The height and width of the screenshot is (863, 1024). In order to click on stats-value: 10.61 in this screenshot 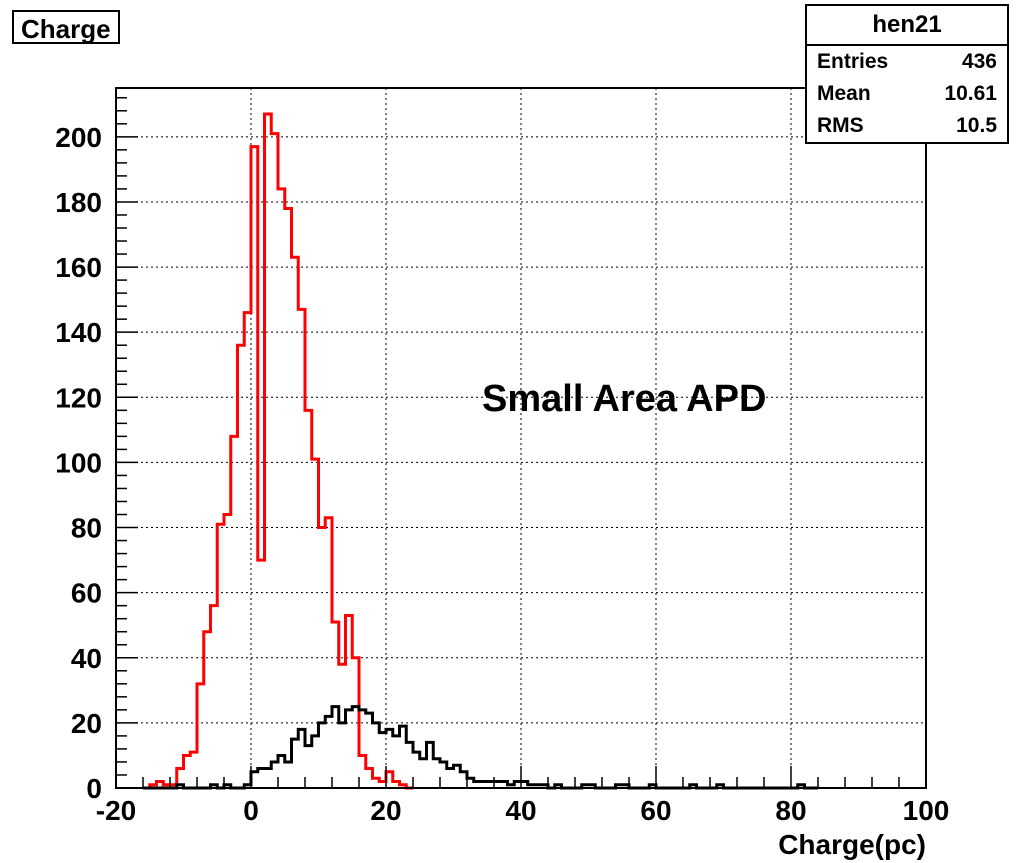, I will do `click(970, 93)`.